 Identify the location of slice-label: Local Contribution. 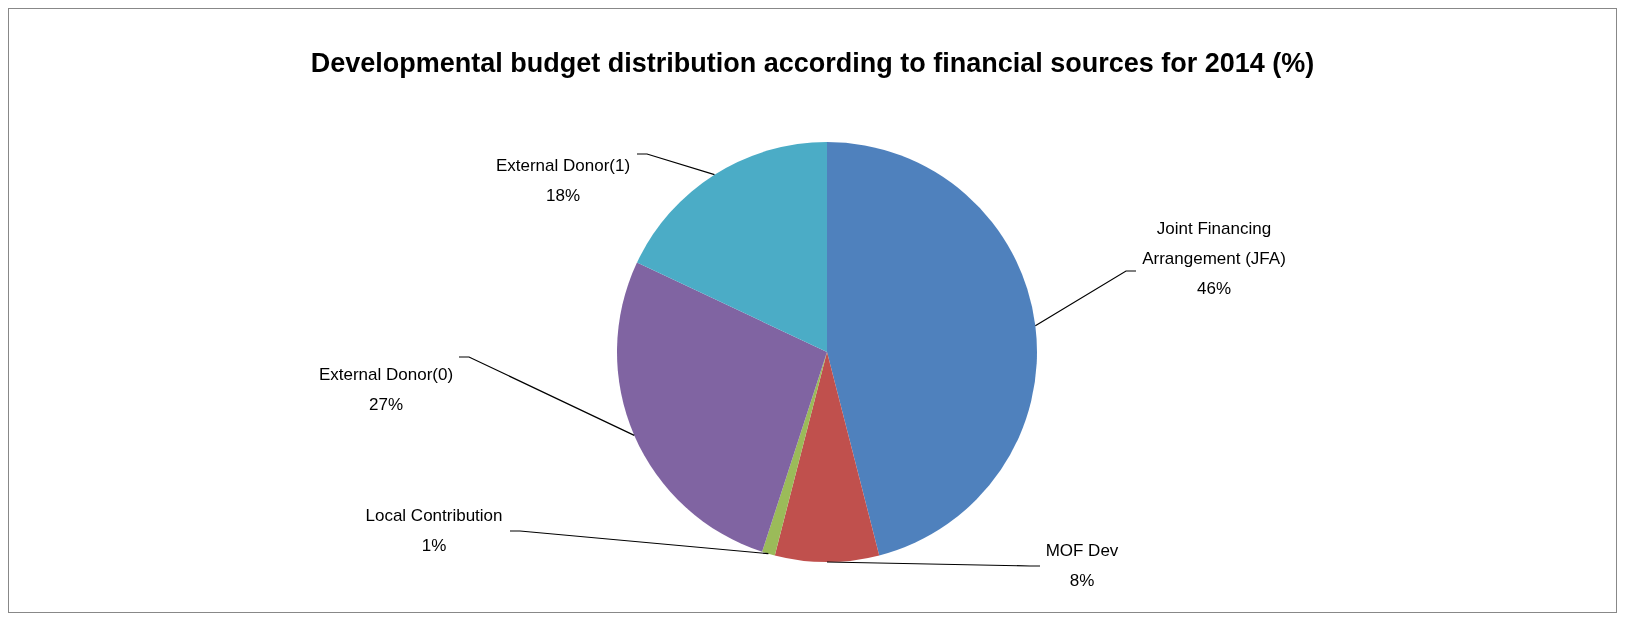
(434, 515).